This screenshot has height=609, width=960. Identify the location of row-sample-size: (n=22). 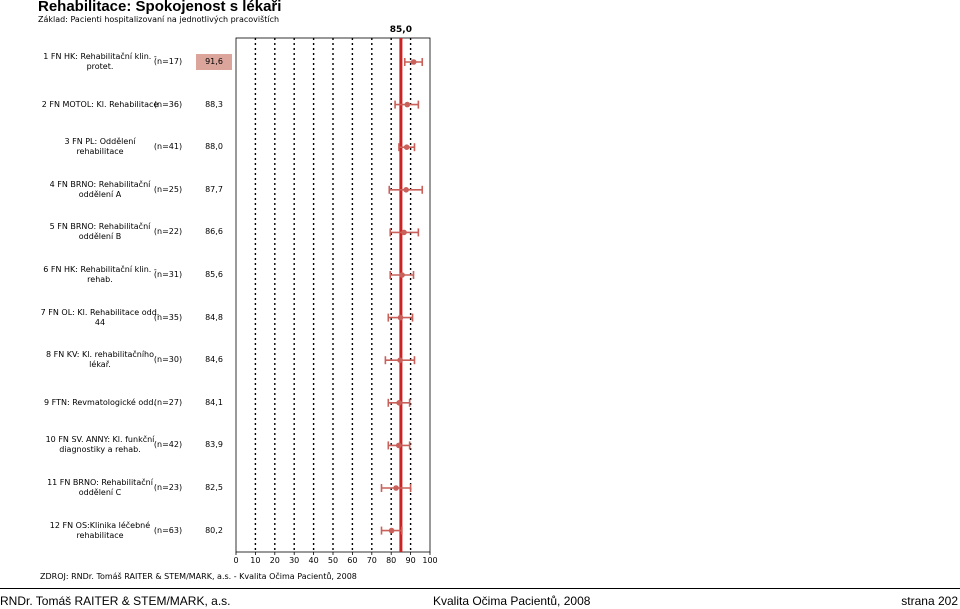
(168, 232).